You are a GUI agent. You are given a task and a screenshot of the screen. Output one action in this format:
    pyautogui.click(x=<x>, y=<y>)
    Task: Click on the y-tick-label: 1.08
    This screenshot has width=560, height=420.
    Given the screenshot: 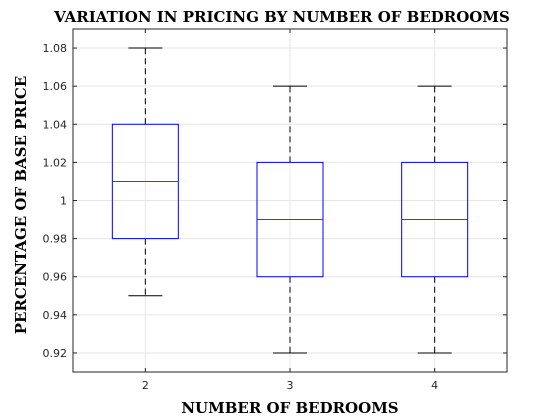 What is the action you would take?
    pyautogui.click(x=55, y=48)
    